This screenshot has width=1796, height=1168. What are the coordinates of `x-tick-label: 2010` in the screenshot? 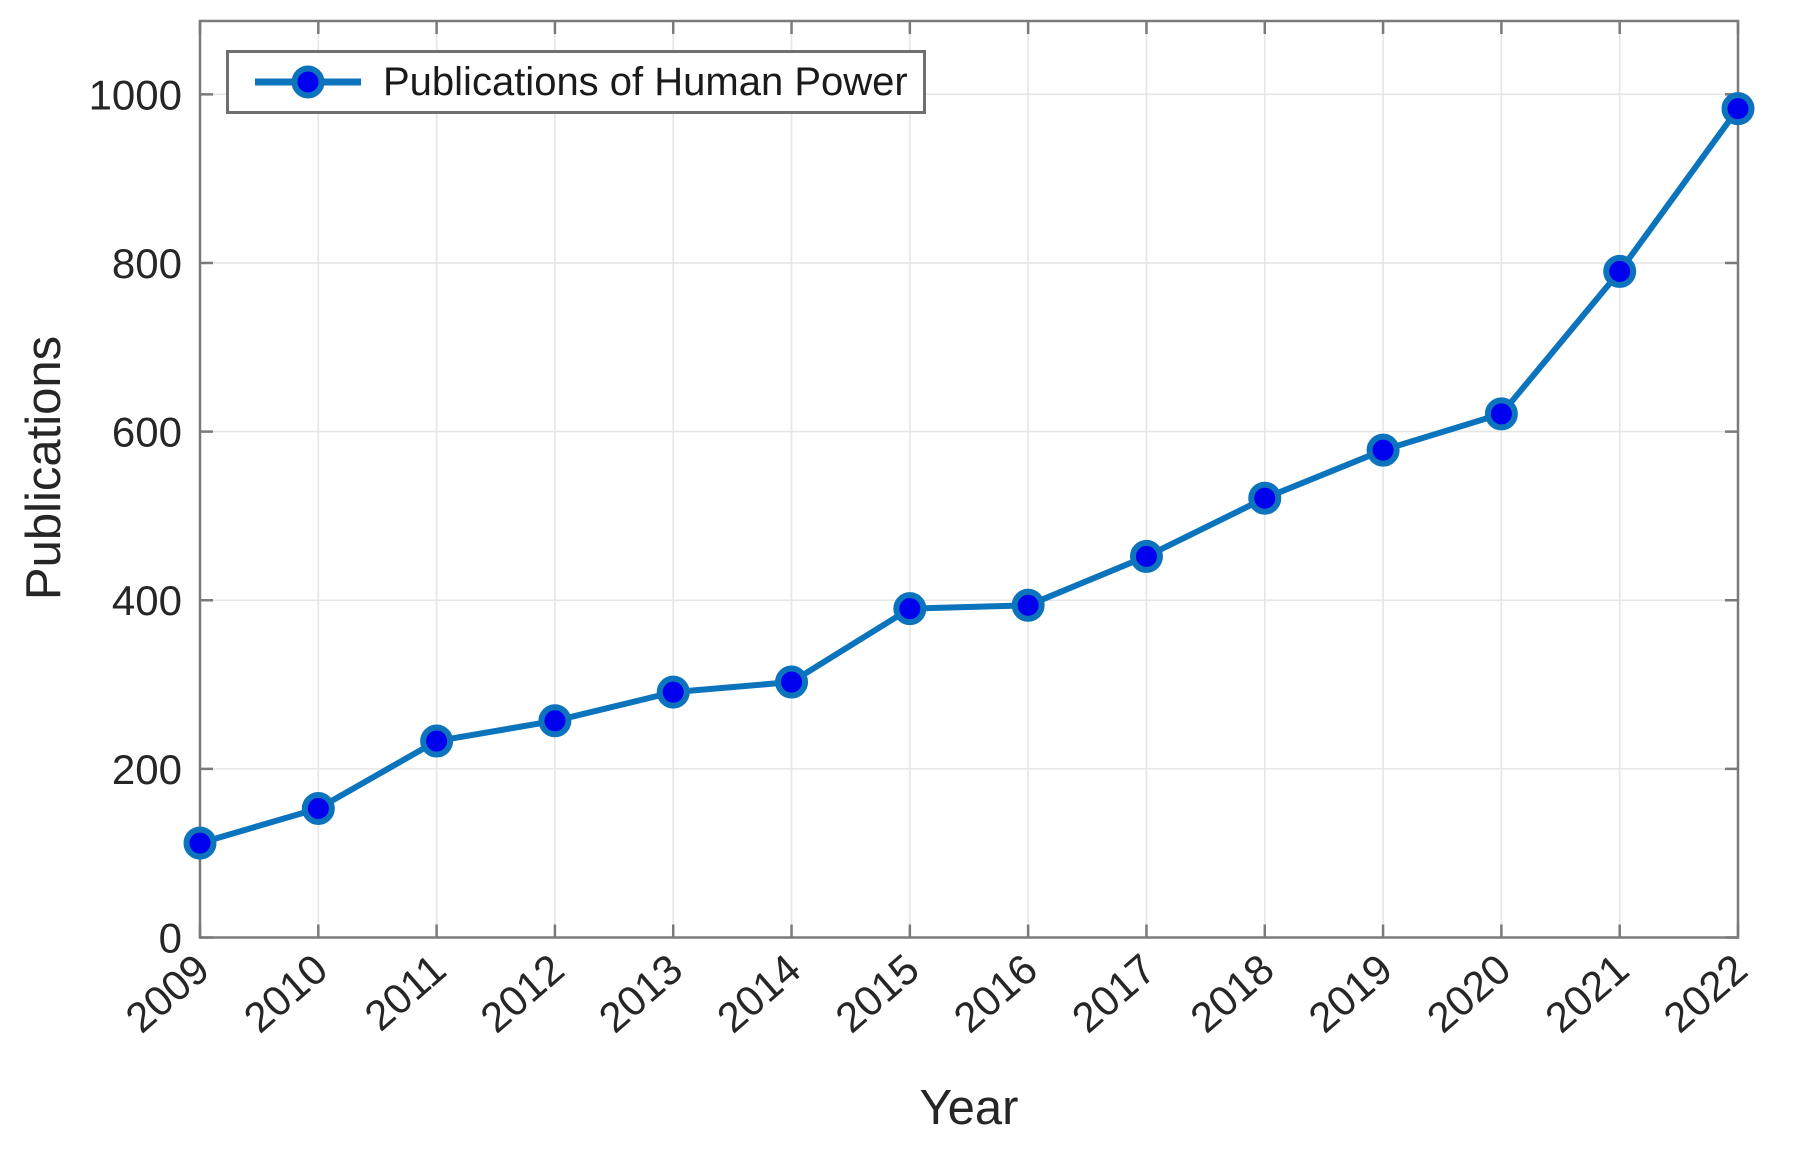 It's located at (285, 993).